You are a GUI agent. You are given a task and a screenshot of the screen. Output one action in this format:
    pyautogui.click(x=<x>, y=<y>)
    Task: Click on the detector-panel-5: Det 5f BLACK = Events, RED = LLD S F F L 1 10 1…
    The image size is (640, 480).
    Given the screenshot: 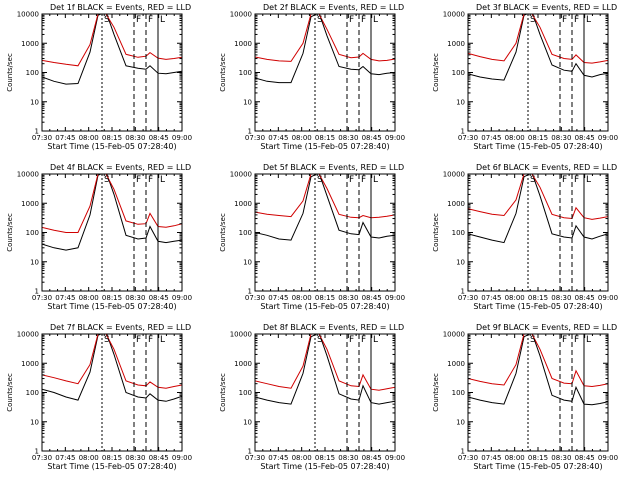 What is the action you would take?
    pyautogui.click(x=319, y=240)
    